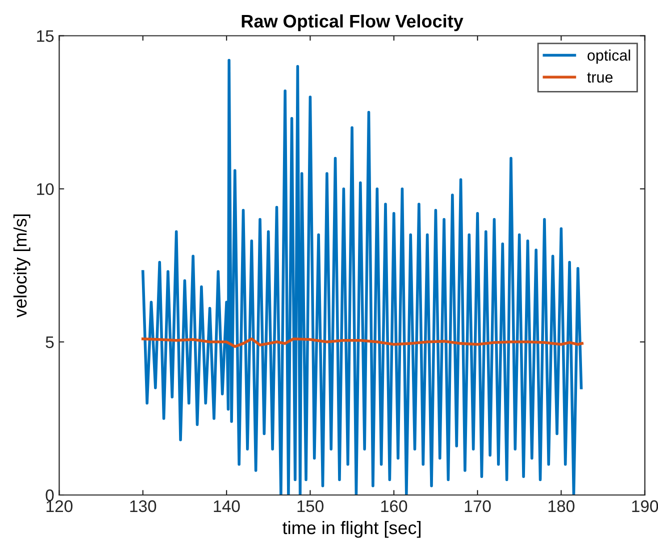 This screenshot has width=658, height=550. What do you see at coordinates (227, 506) in the screenshot?
I see `x-tick-label: 140` at bounding box center [227, 506].